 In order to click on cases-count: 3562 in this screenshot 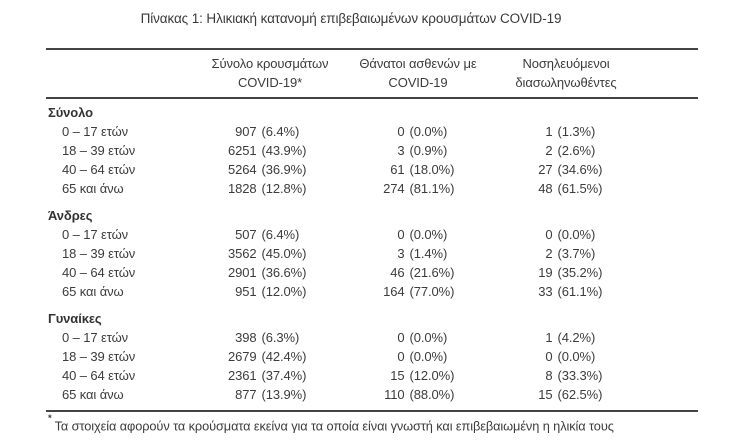, I will do `click(242, 253)`.